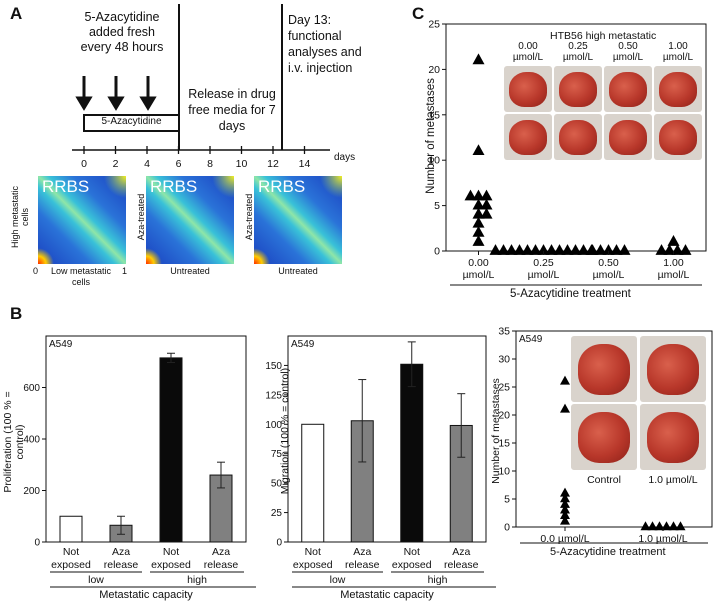 The height and width of the screenshot is (605, 722). I want to click on heatmap-1-zero: 0, so click(36, 271).